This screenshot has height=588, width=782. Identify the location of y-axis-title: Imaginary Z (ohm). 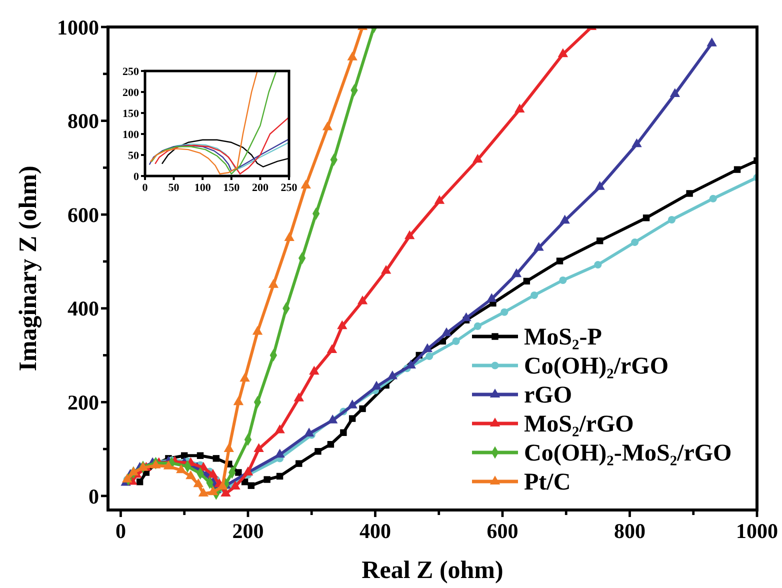
(28, 269).